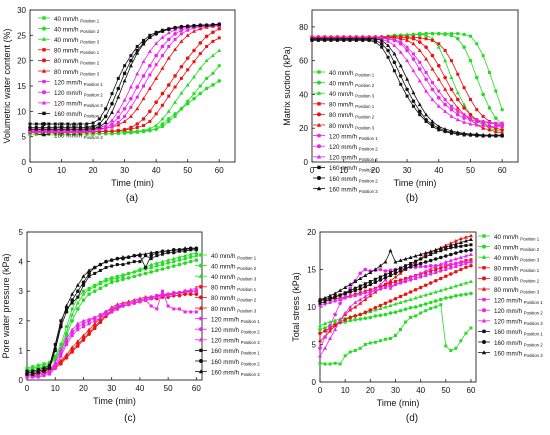  I want to click on legend-entry: 160 mm/h Position 1, so click(353, 169).